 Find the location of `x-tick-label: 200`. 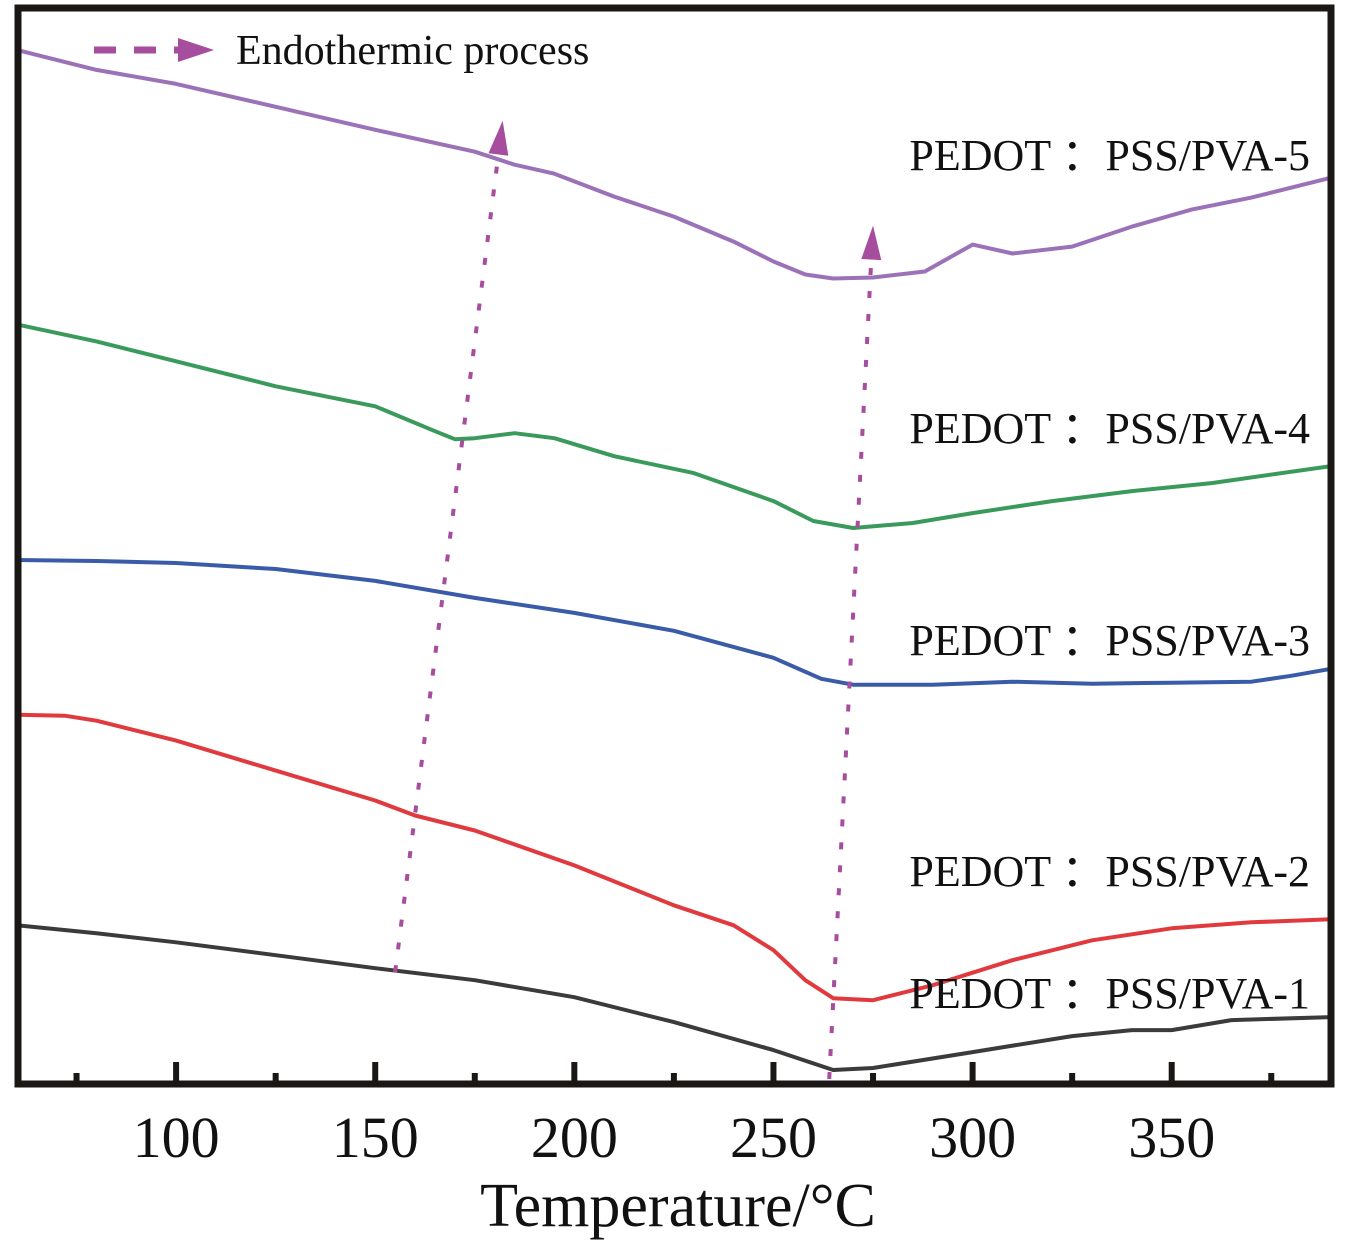

x-tick-label: 200 is located at coordinates (574, 1137).